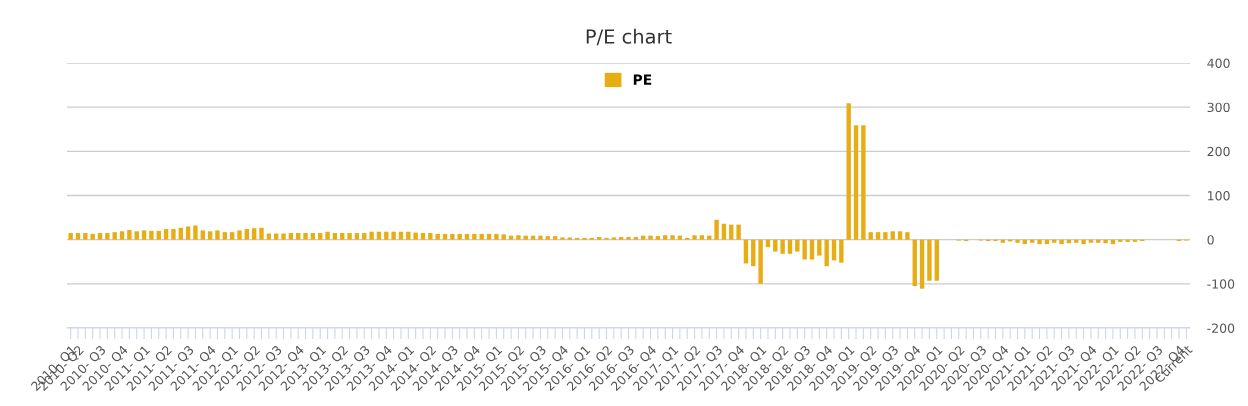  Describe the element at coordinates (1218, 63) in the screenshot. I see `y-tick-label: 400` at that location.